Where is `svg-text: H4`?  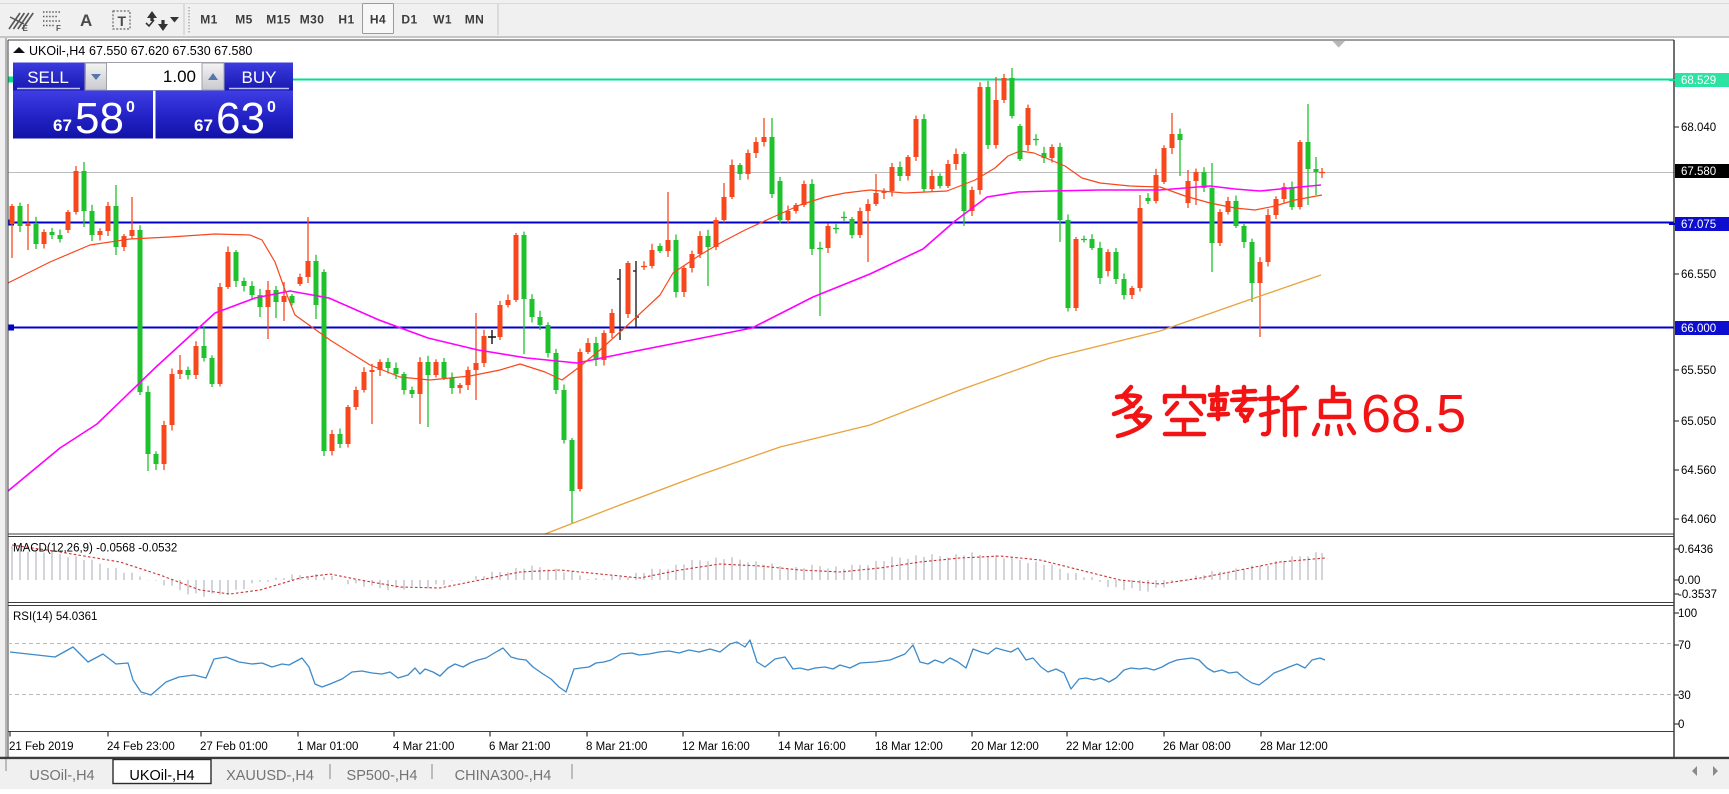 svg-text: H4 is located at coordinates (378, 20).